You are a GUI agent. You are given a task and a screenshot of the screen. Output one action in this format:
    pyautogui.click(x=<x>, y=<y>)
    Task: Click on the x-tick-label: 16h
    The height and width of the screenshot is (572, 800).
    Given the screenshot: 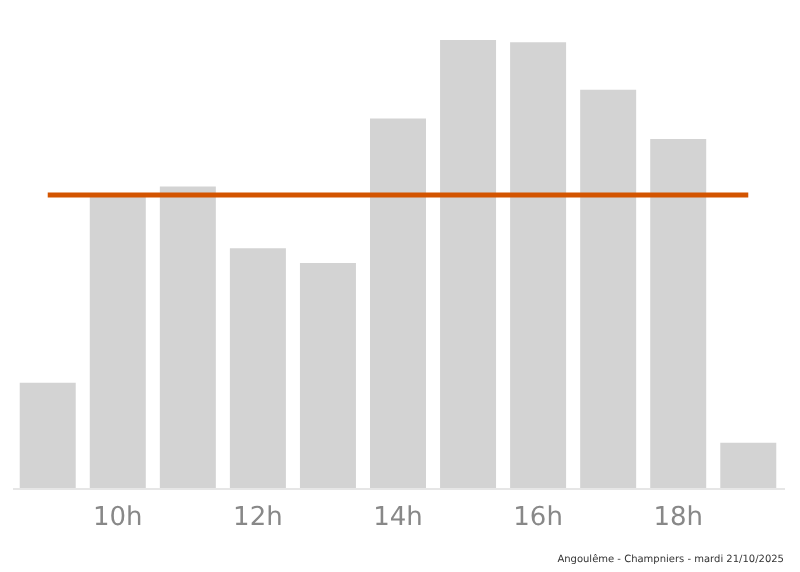 What is the action you would take?
    pyautogui.click(x=538, y=518)
    